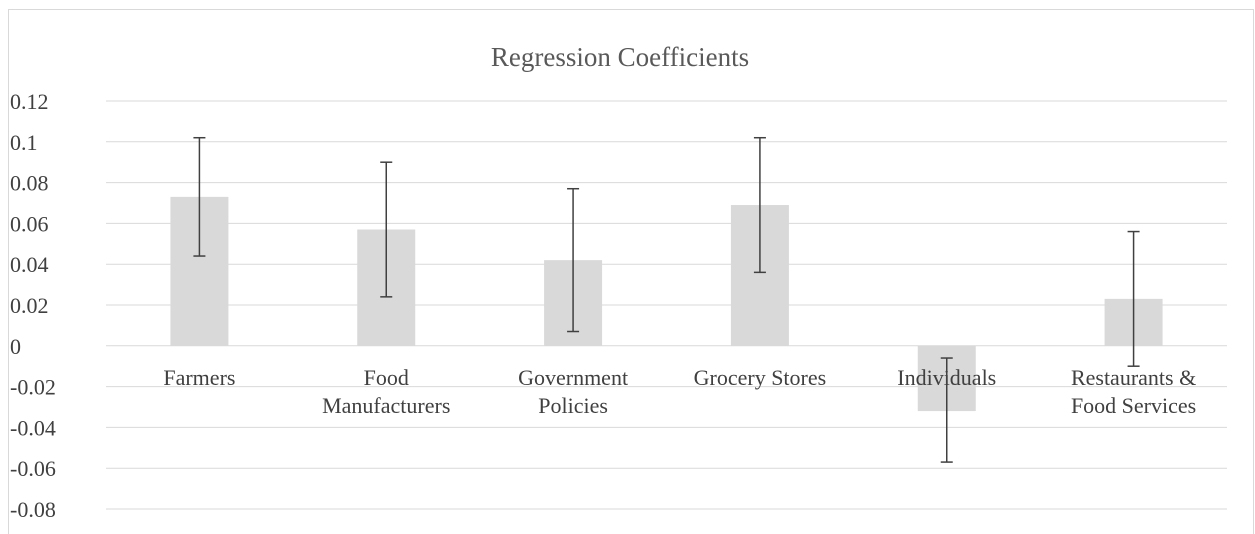 The height and width of the screenshot is (534, 1255). Describe the element at coordinates (33, 468) in the screenshot. I see `y-tick-label: -0.06` at that location.